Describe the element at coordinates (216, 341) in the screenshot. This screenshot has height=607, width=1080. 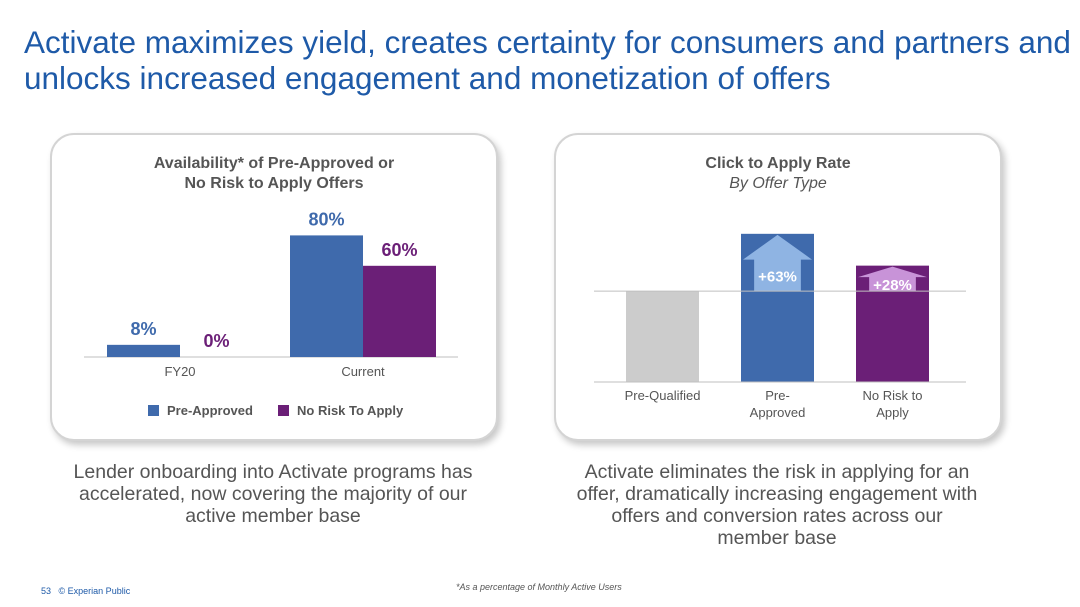
I see `data-label-no-risk-to-apply-fy20: 0%` at that location.